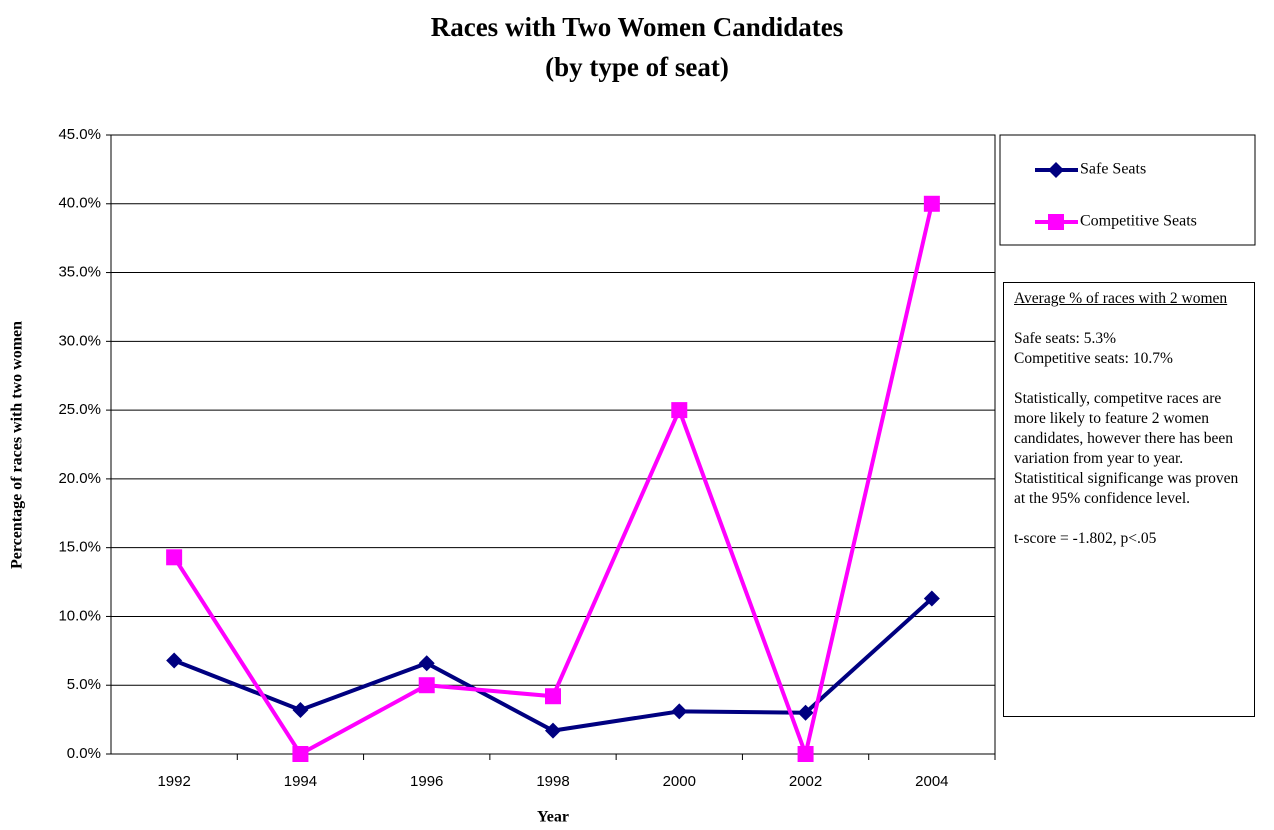 Image resolution: width=1274 pixels, height=830 pixels. What do you see at coordinates (79, 134) in the screenshot?
I see `y-tick-label: 45.0%` at bounding box center [79, 134].